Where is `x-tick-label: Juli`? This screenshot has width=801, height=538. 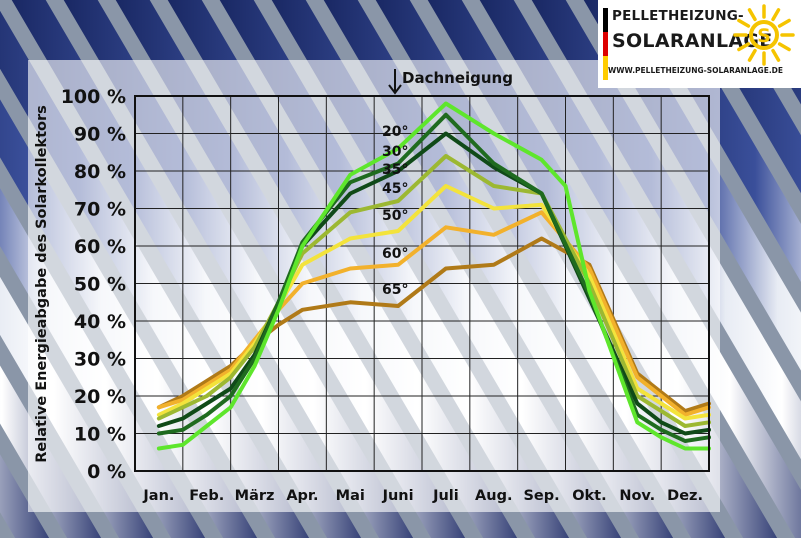 x-tick-label: Juli is located at coordinates (445, 496).